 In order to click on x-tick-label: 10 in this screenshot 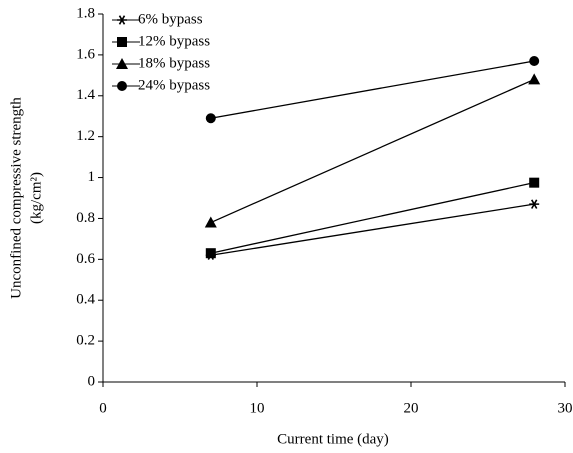, I will do `click(257, 408)`.